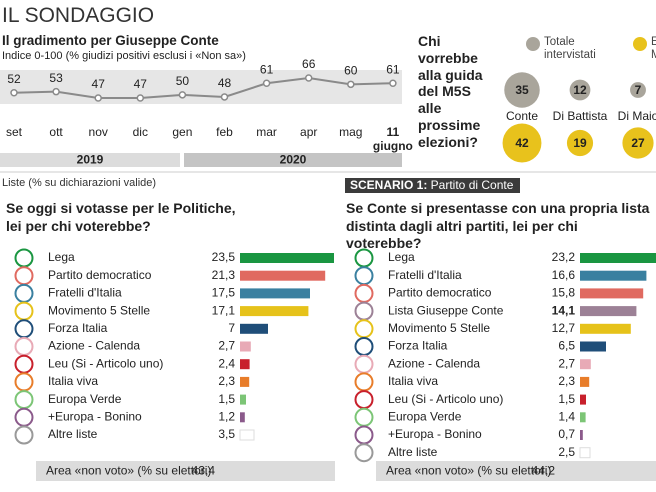  I want to click on value-label: 53, so click(56, 78).